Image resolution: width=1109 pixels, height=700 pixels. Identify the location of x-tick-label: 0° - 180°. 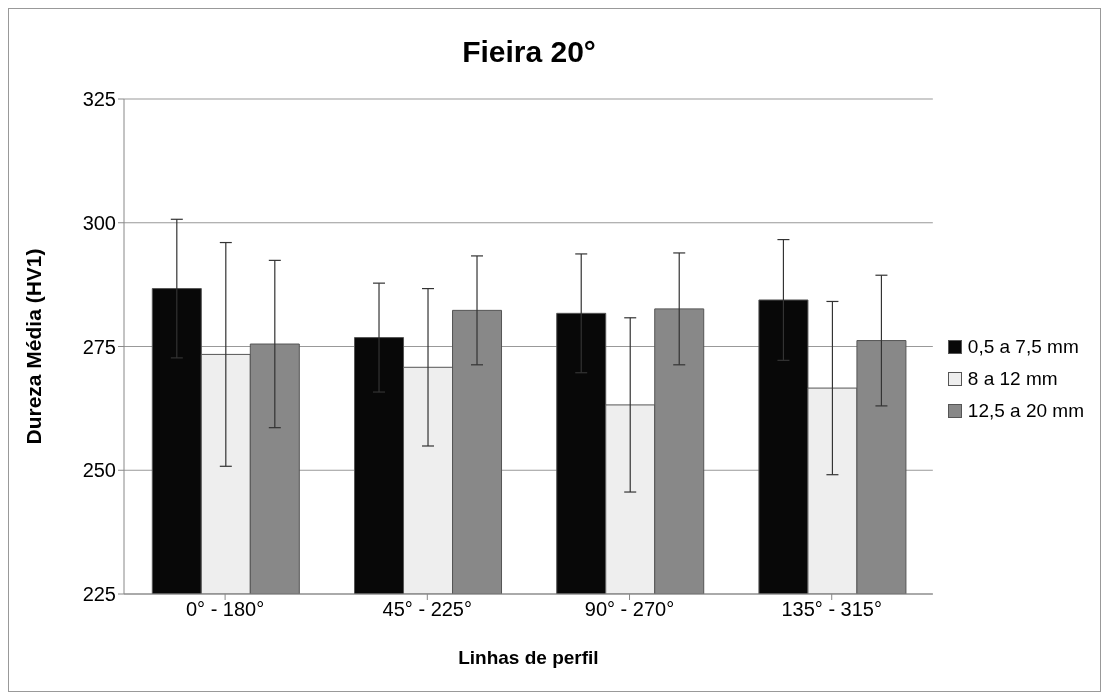
(225, 609).